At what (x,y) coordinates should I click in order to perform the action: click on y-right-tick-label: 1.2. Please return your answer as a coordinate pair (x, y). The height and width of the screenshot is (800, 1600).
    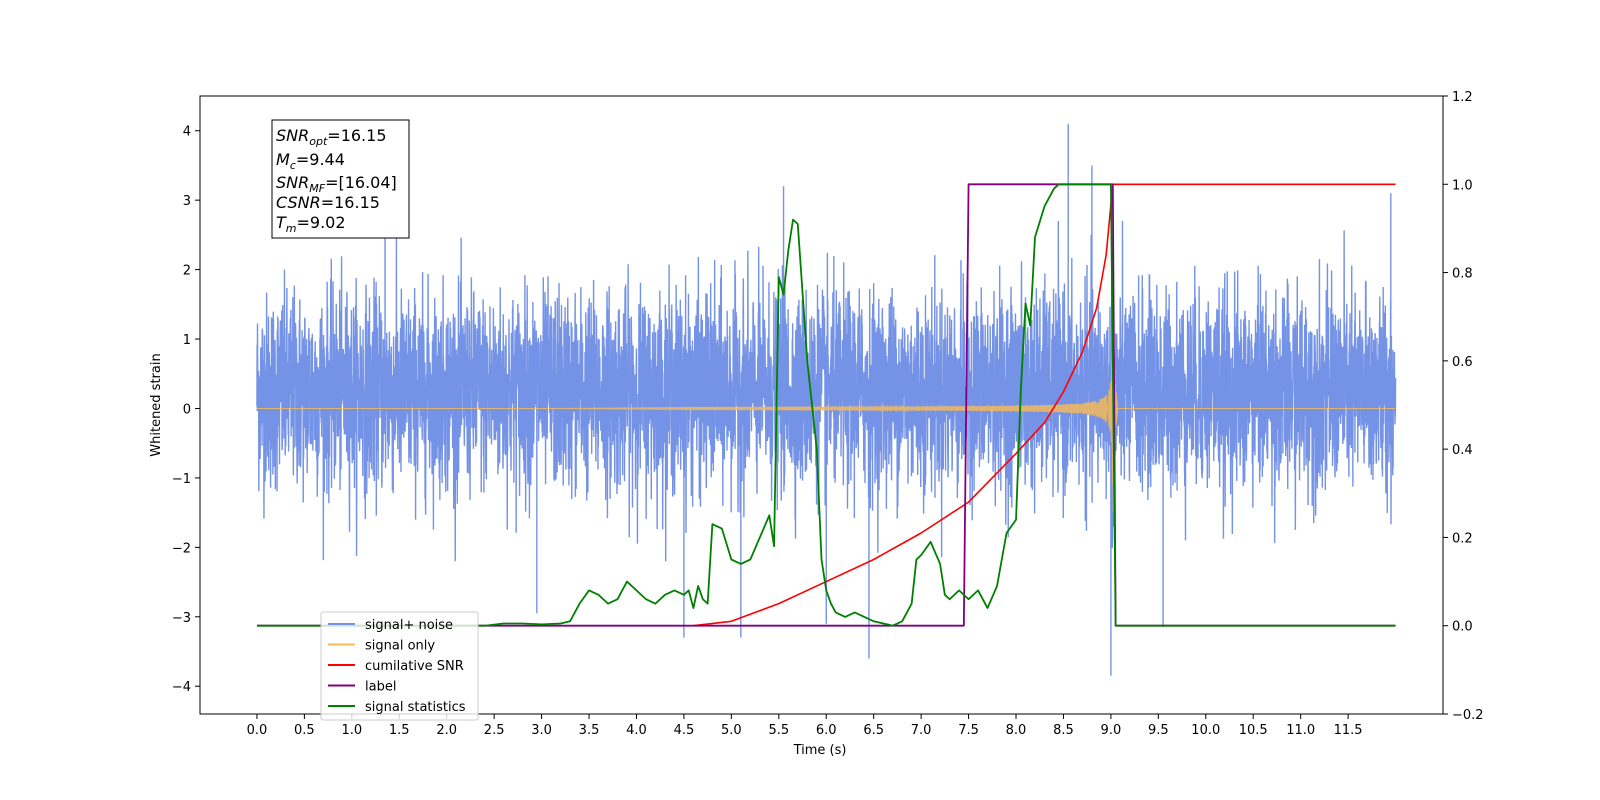
    Looking at the image, I should click on (1462, 97).